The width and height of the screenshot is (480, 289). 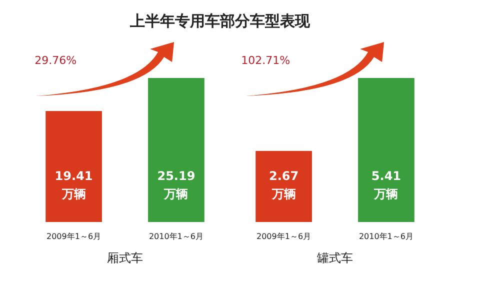 I want to click on text: 29.76%, so click(x=55, y=60).